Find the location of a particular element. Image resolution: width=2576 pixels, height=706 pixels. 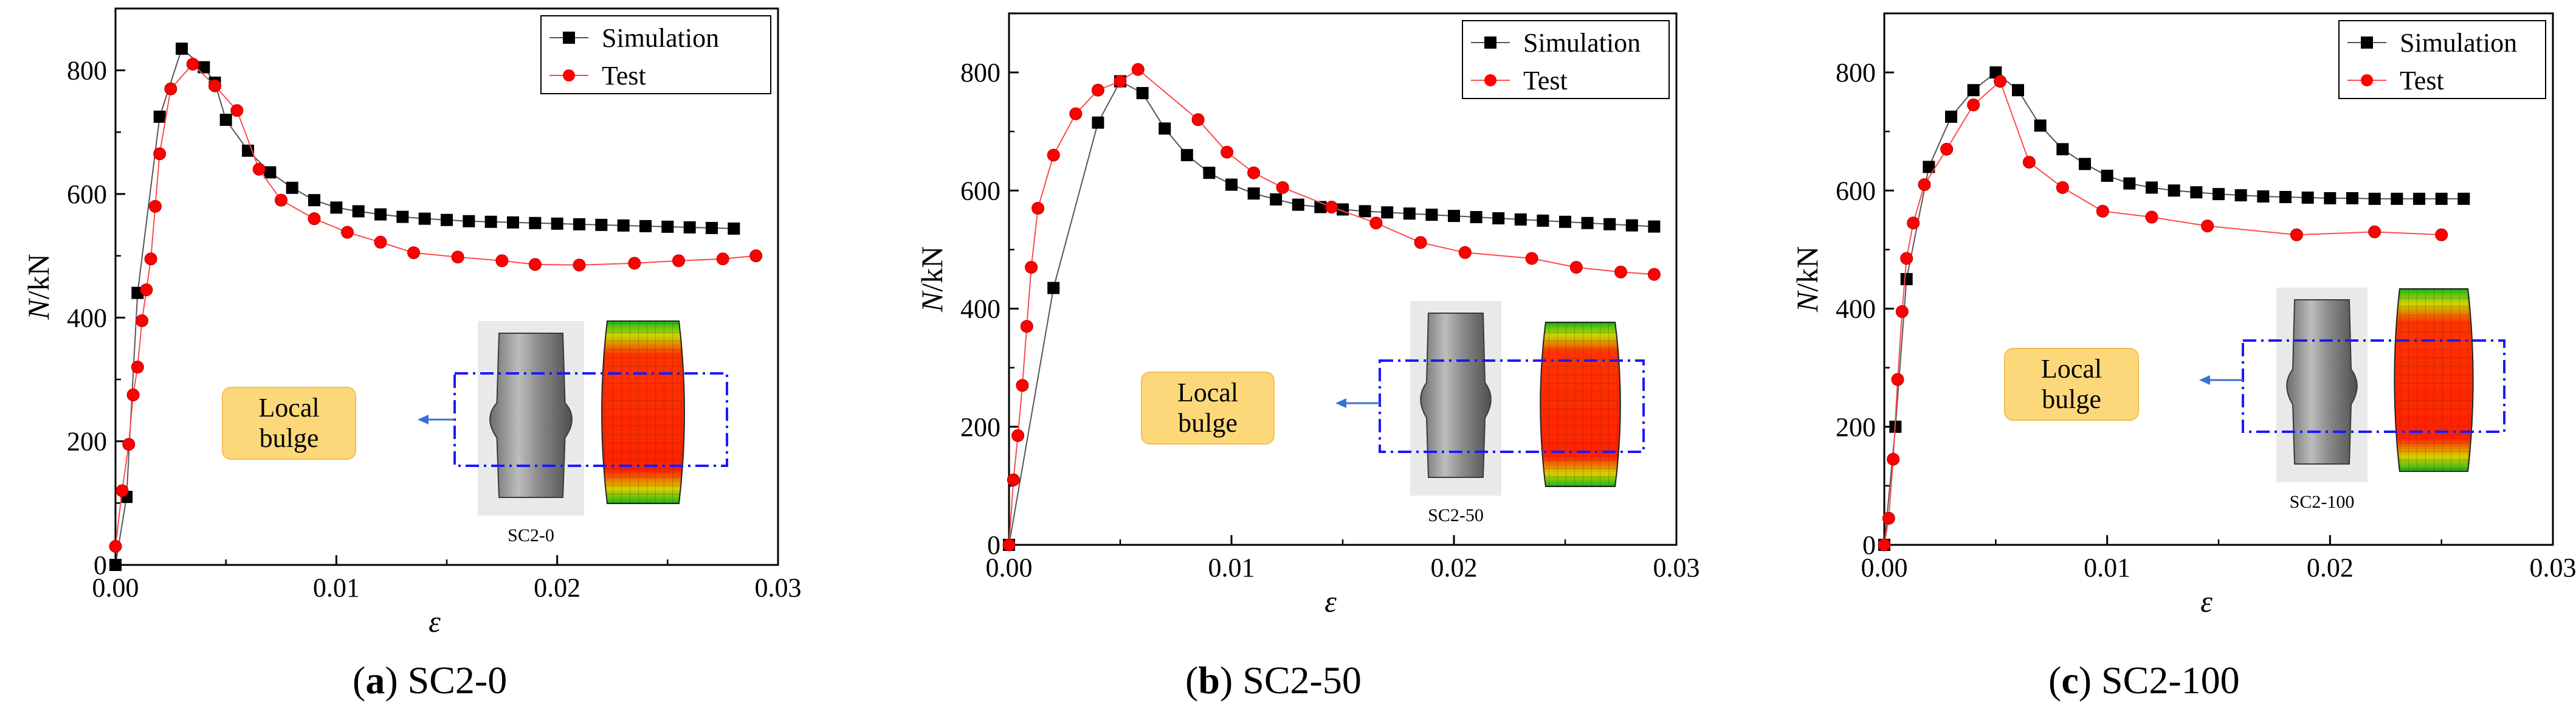

specimen-photo is located at coordinates (1455, 398).